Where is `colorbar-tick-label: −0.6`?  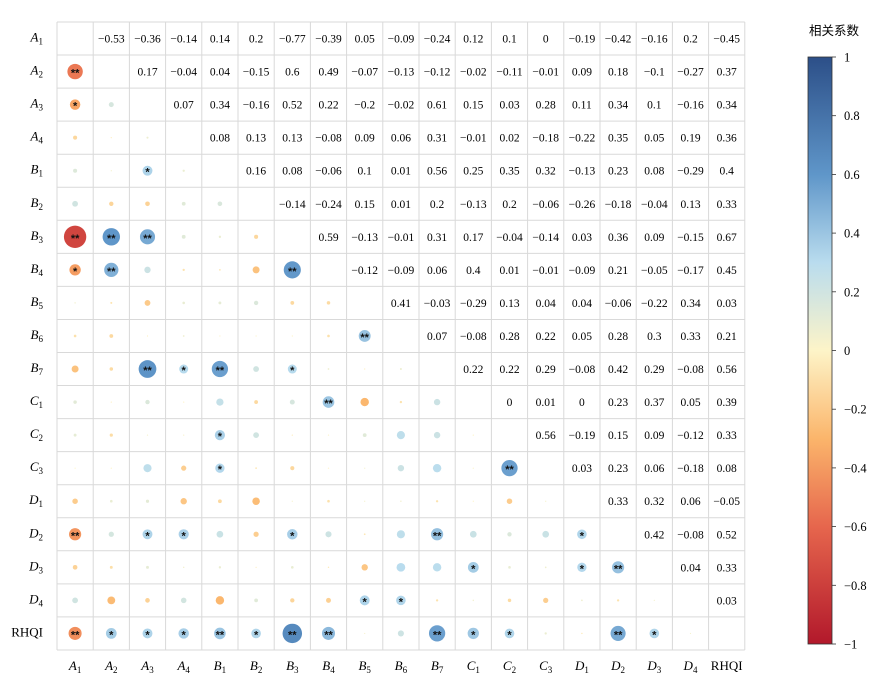
colorbar-tick-label: −0.6 is located at coordinates (855, 527).